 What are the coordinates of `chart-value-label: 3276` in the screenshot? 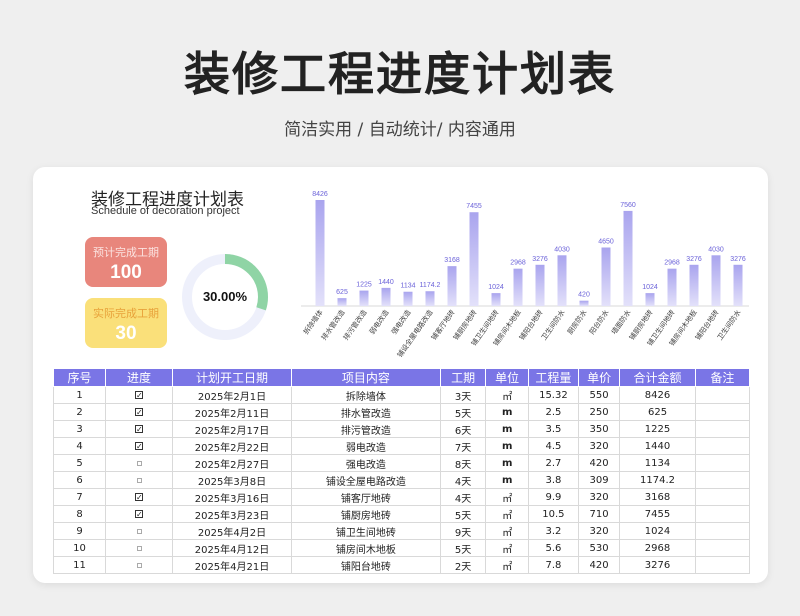 It's located at (694, 259).